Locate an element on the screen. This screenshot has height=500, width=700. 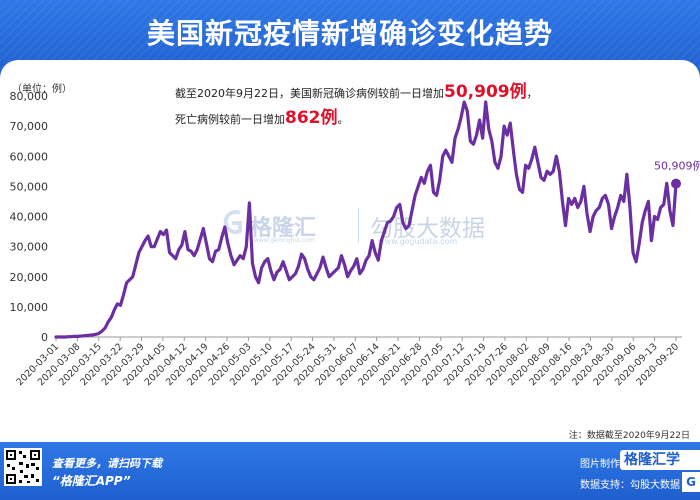
y-tick-label: 40,000 is located at coordinates (29, 217).